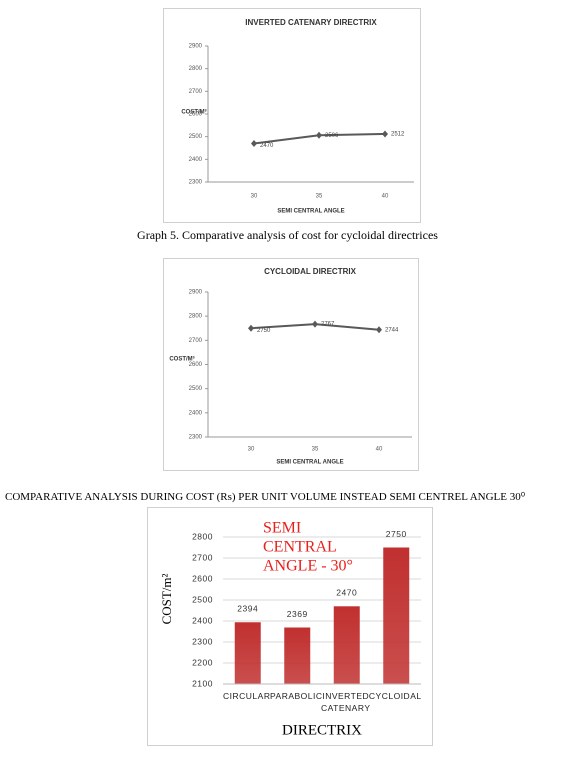  I want to click on x-axis-label: DIRECTRIX, so click(322, 730).